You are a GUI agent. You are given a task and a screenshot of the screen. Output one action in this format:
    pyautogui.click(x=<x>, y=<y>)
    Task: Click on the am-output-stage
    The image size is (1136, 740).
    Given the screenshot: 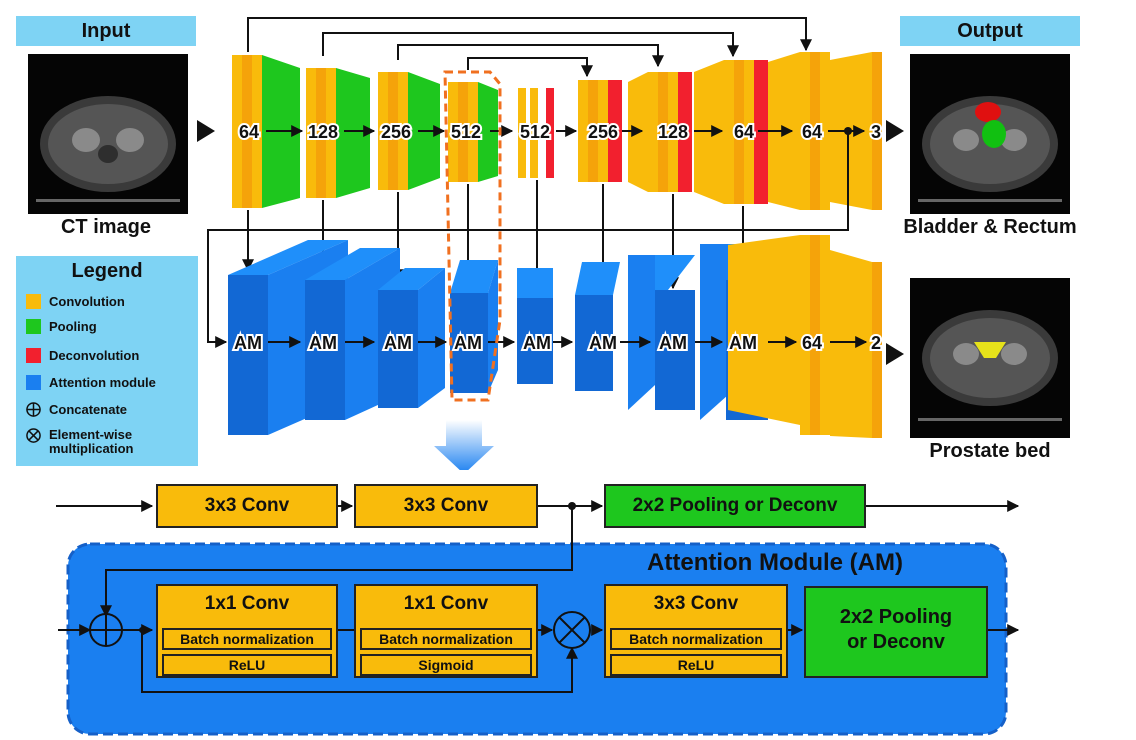 What is the action you would take?
    pyautogui.click(x=805, y=336)
    